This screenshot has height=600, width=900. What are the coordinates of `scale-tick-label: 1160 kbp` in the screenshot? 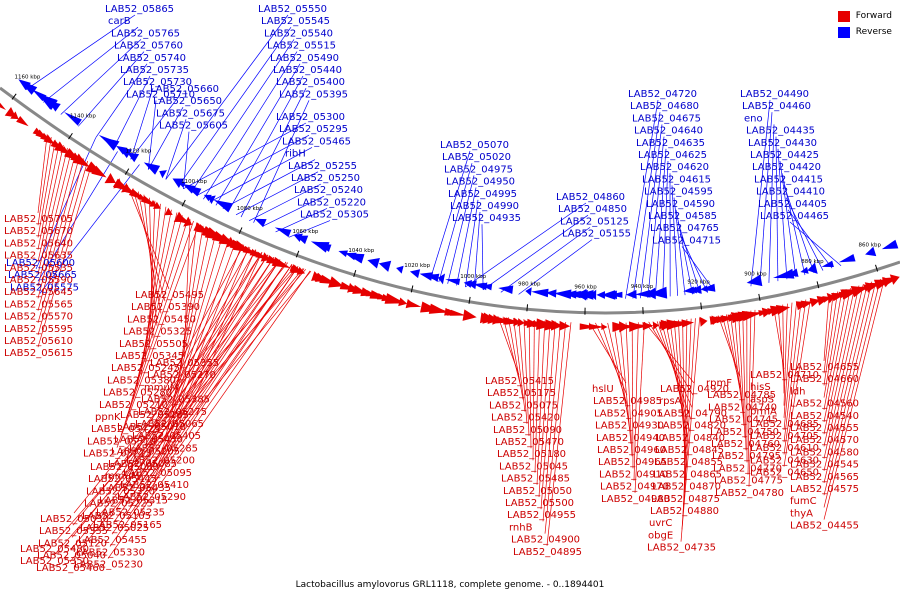 It's located at (27, 78).